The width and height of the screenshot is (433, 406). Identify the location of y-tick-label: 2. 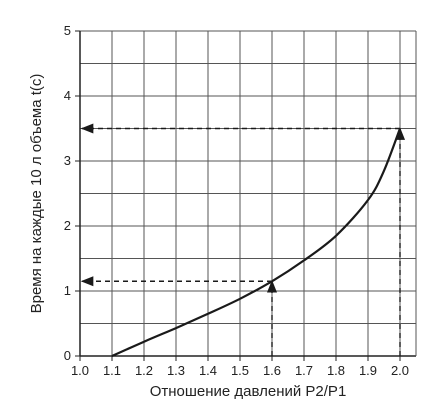
(67, 225).